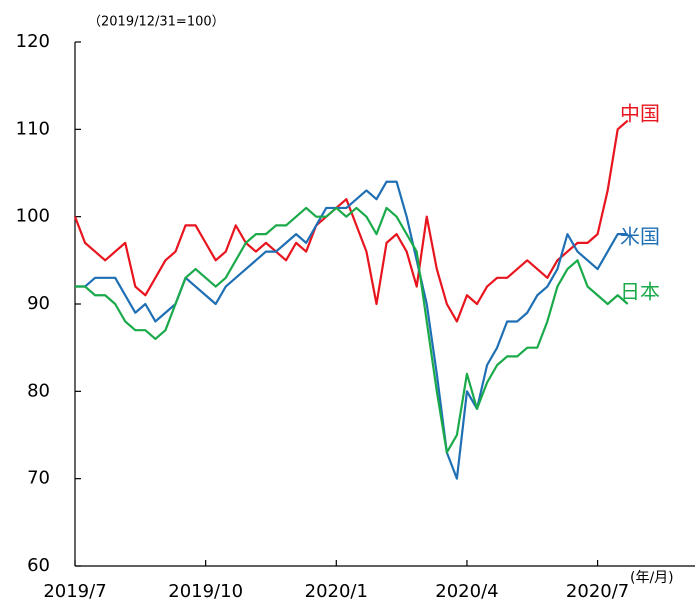 This screenshot has height=612, width=697. I want to click on x-tick-label: 2019/10, so click(205, 591).